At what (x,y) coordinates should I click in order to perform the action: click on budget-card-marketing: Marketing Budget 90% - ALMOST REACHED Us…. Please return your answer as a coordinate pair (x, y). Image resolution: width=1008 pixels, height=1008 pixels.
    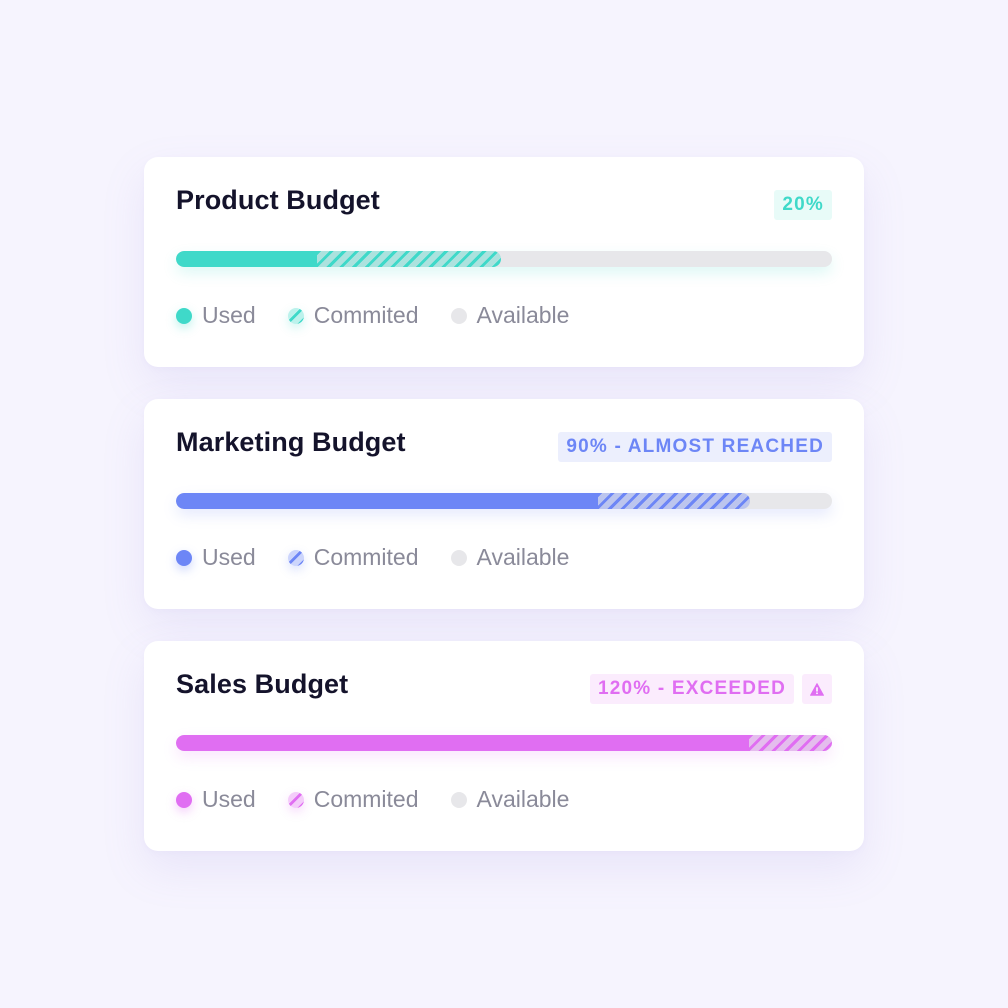
    Looking at the image, I should click on (504, 504).